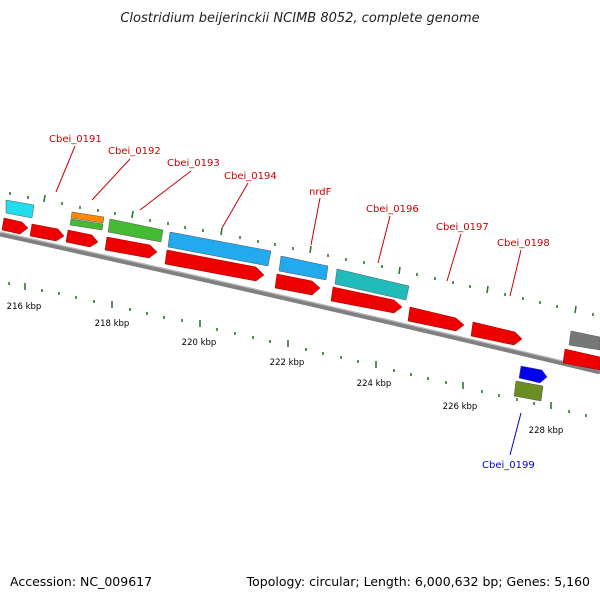 The height and width of the screenshot is (600, 600). What do you see at coordinates (199, 343) in the screenshot?
I see `kbp-label-220: 220 kbp` at bounding box center [199, 343].